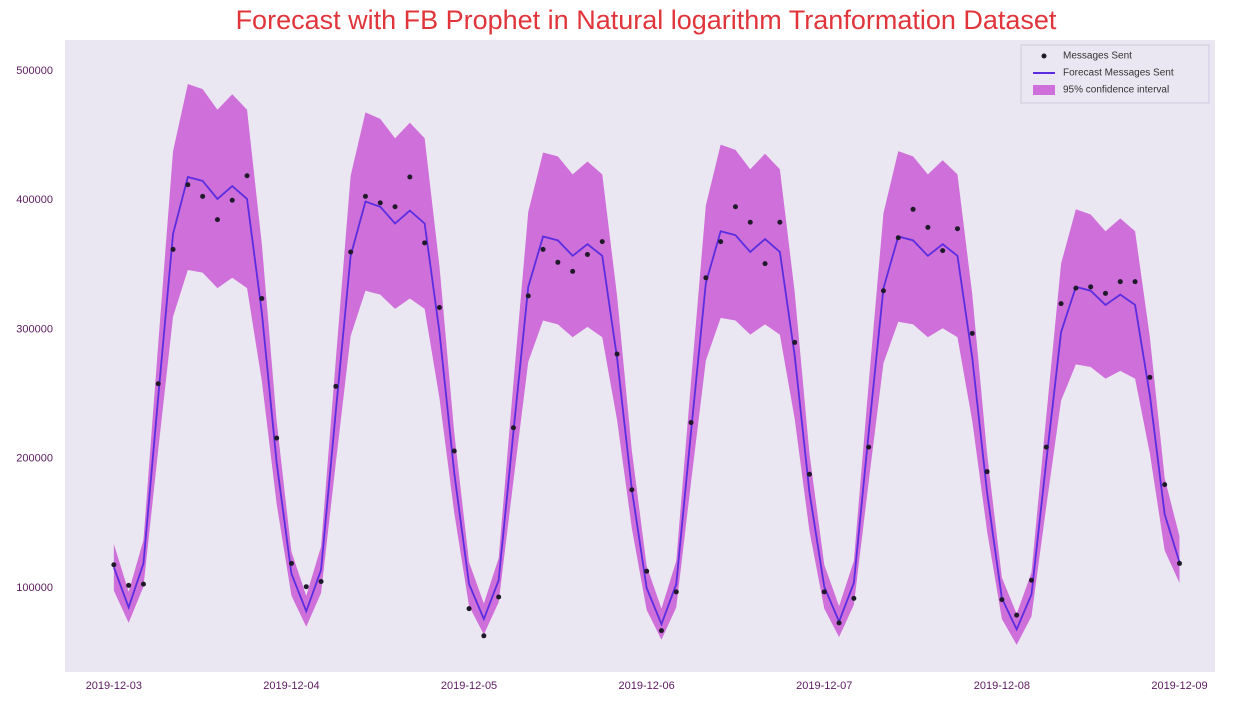 This screenshot has height=702, width=1243. I want to click on x-tick-label: 2019-12-08, so click(1002, 686).